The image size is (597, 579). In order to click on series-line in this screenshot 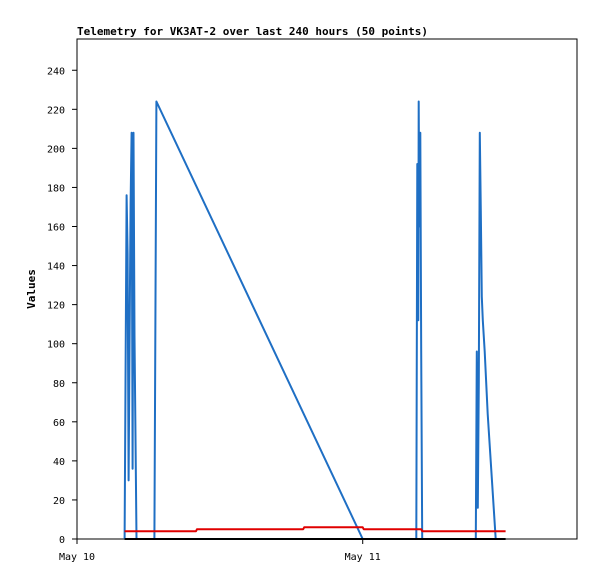, I will do `click(315, 529)`.